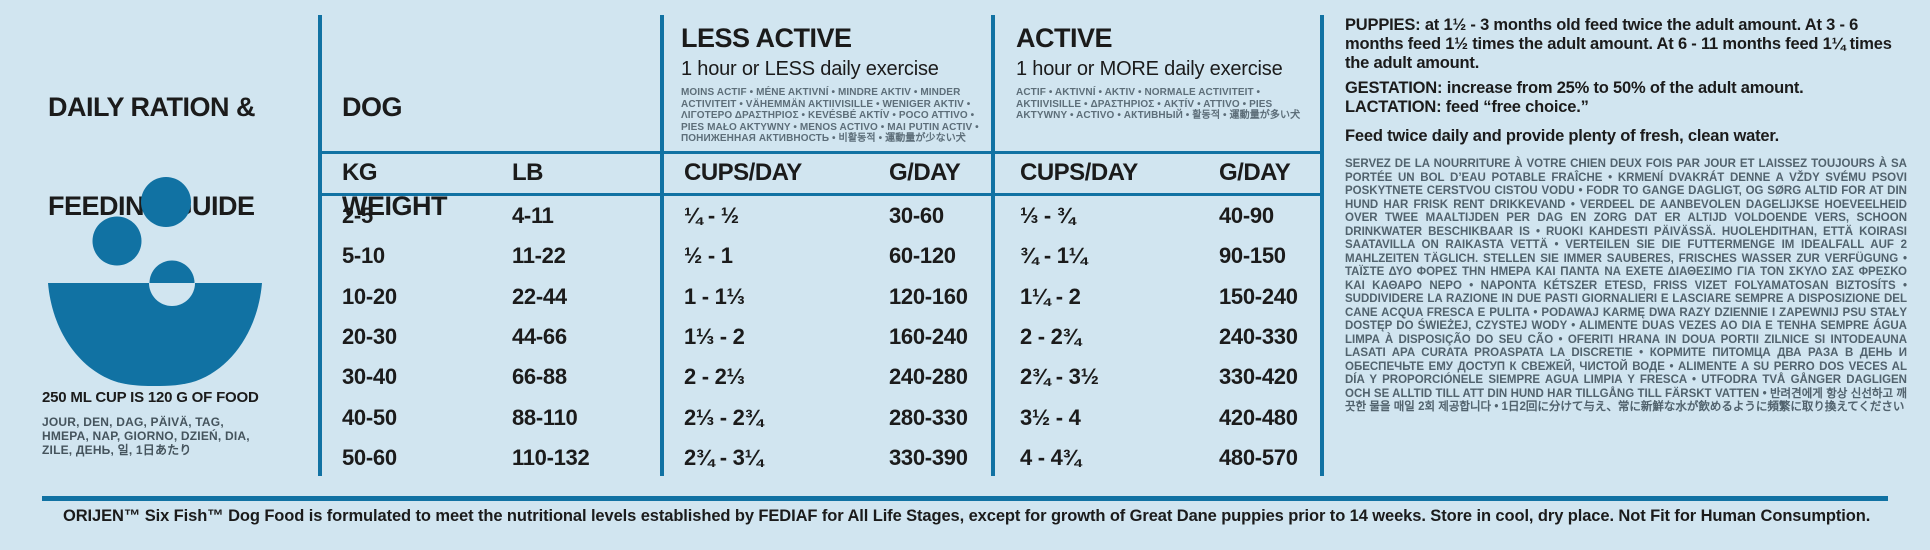  Describe the element at coordinates (723, 417) in the screenshot. I see `cell-la_cups: 2⅓ - 2¾` at that location.